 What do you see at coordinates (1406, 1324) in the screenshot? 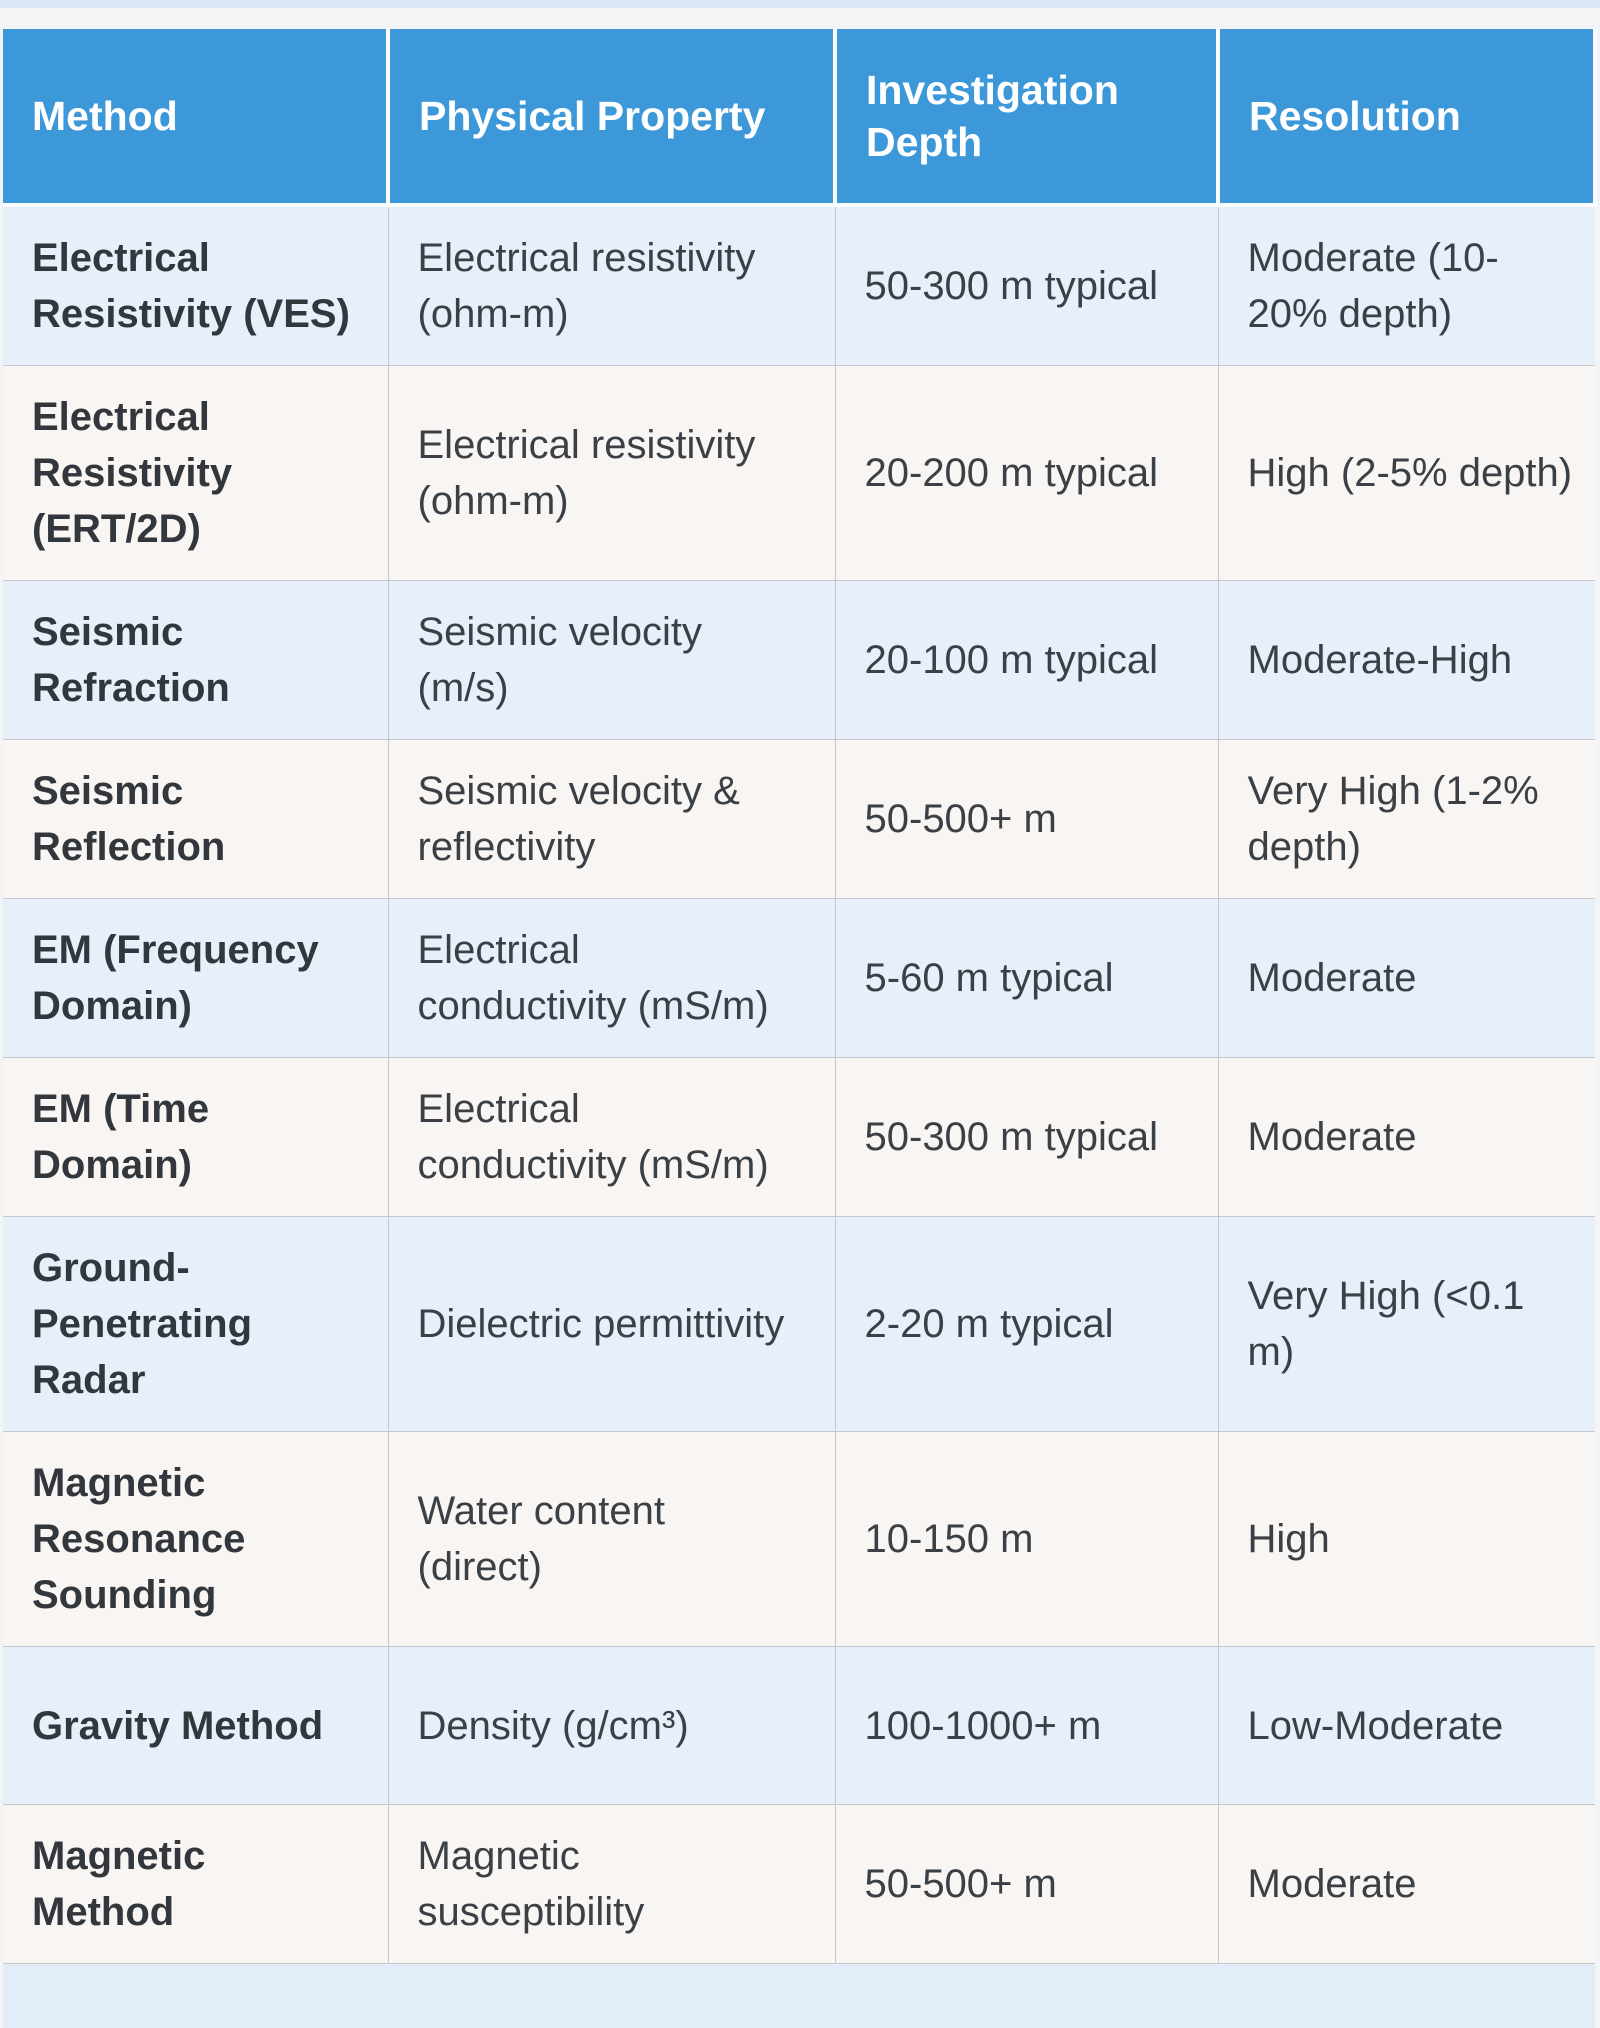
I see `resolution-cell: Very High (<0.1 m)` at bounding box center [1406, 1324].